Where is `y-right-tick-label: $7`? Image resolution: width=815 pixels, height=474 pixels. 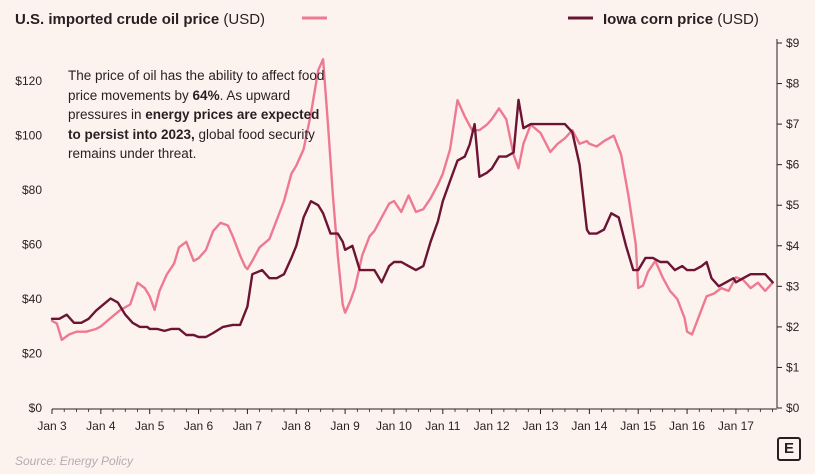
y-right-tick-label: $7 is located at coordinates (793, 124).